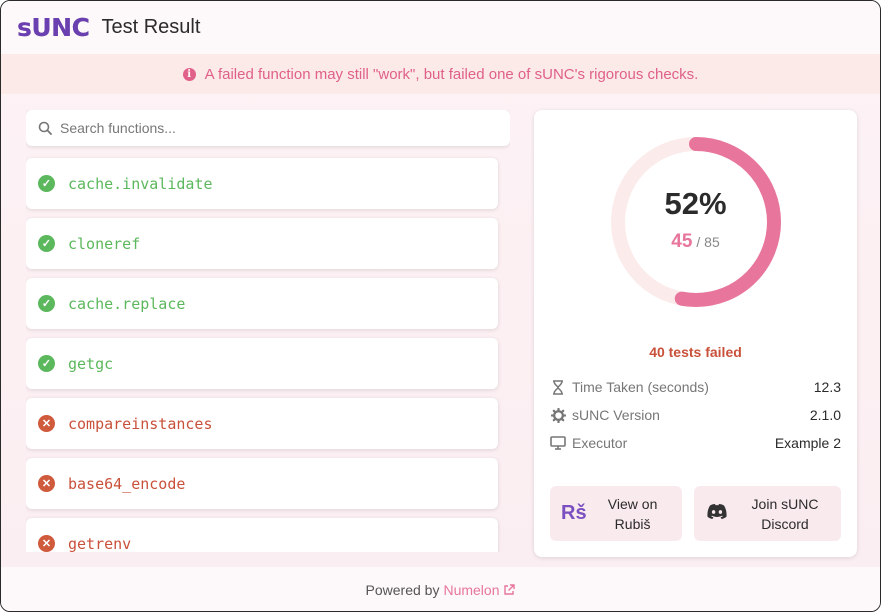 Image resolution: width=881 pixels, height=612 pixels. What do you see at coordinates (633, 514) in the screenshot?
I see `rubis-button-label: View on Rubiš` at bounding box center [633, 514].